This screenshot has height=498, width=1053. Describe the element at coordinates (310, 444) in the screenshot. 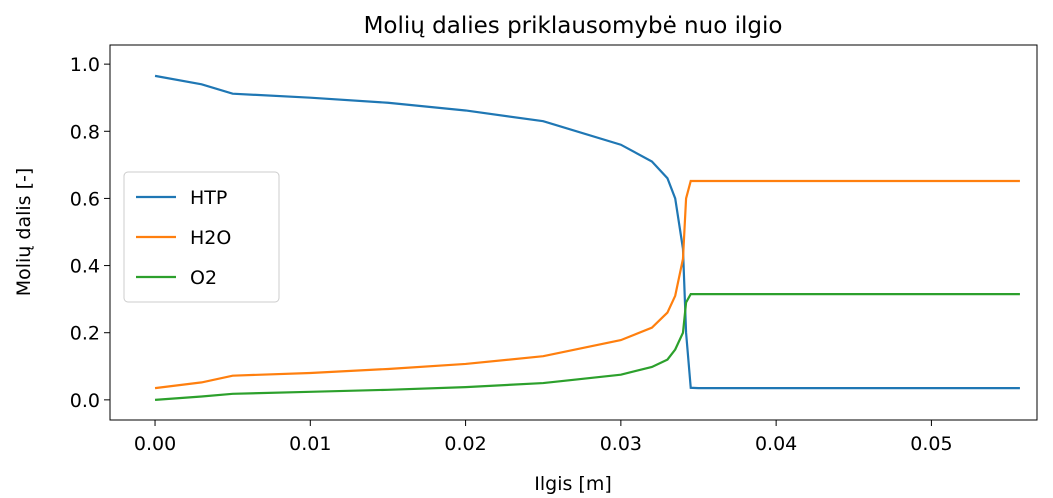

I see `x-tick-label: 0.01` at that location.